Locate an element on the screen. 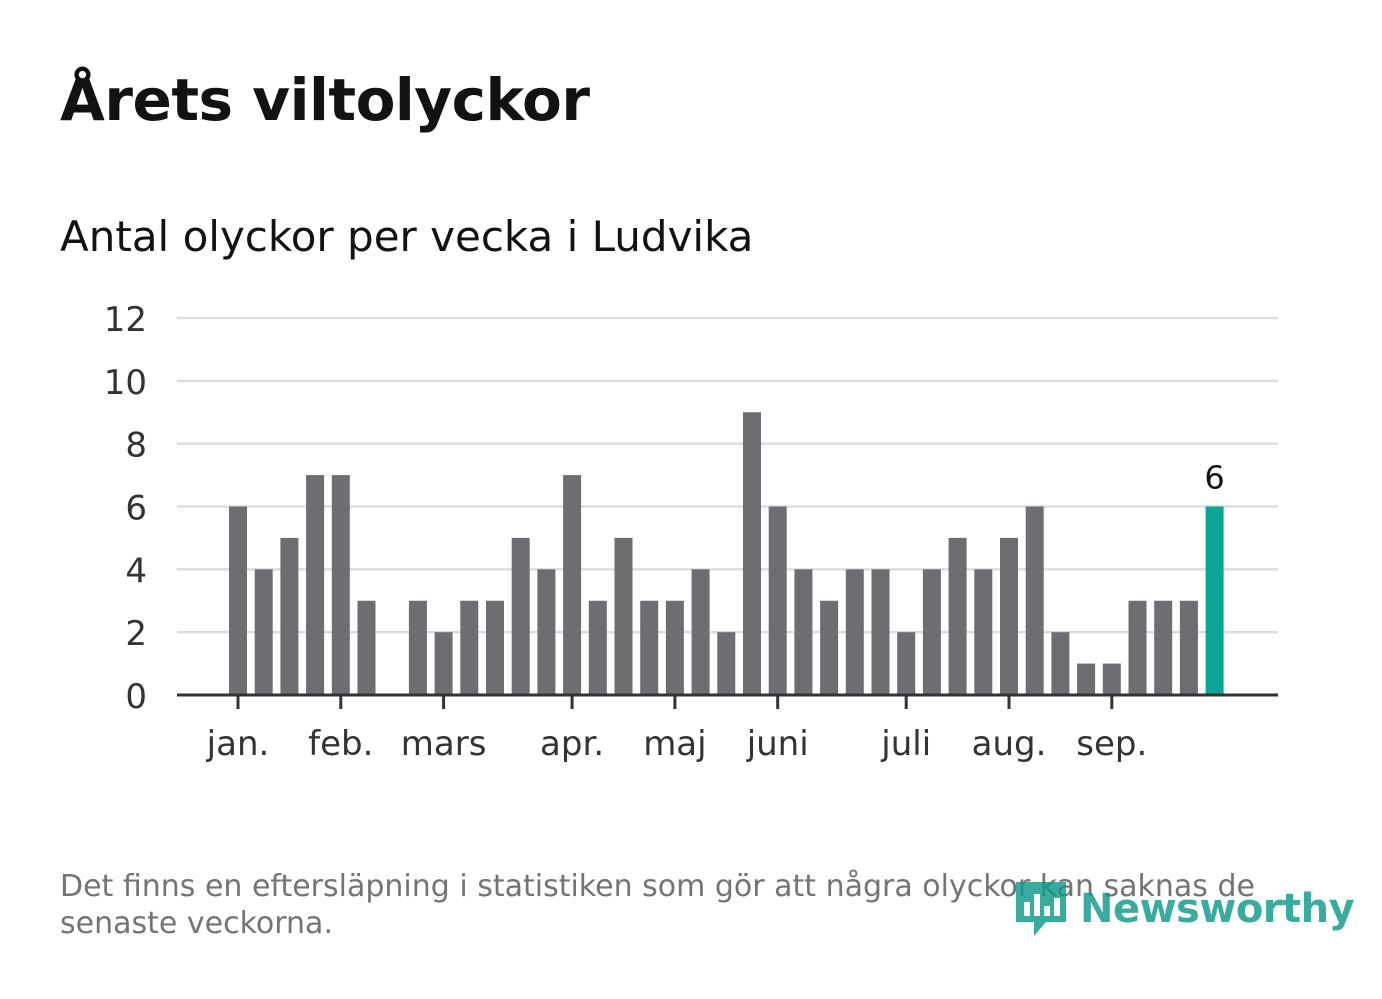 The width and height of the screenshot is (1382, 999). chart-subtitle: Antal olyckor per vecka i Ludvika is located at coordinates (407, 236).